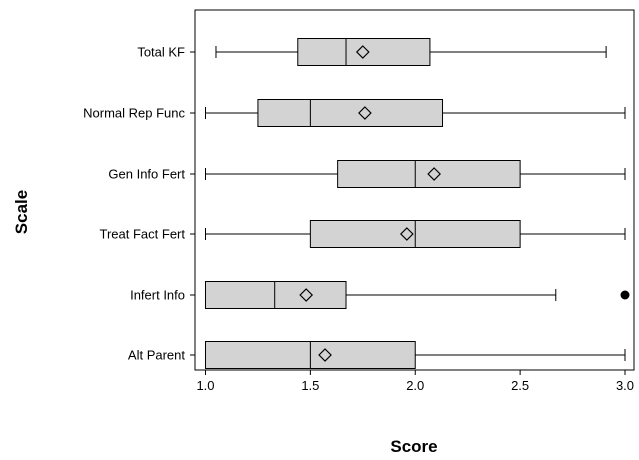 The height and width of the screenshot is (460, 639). I want to click on box-gen-info-fert, so click(415, 174).